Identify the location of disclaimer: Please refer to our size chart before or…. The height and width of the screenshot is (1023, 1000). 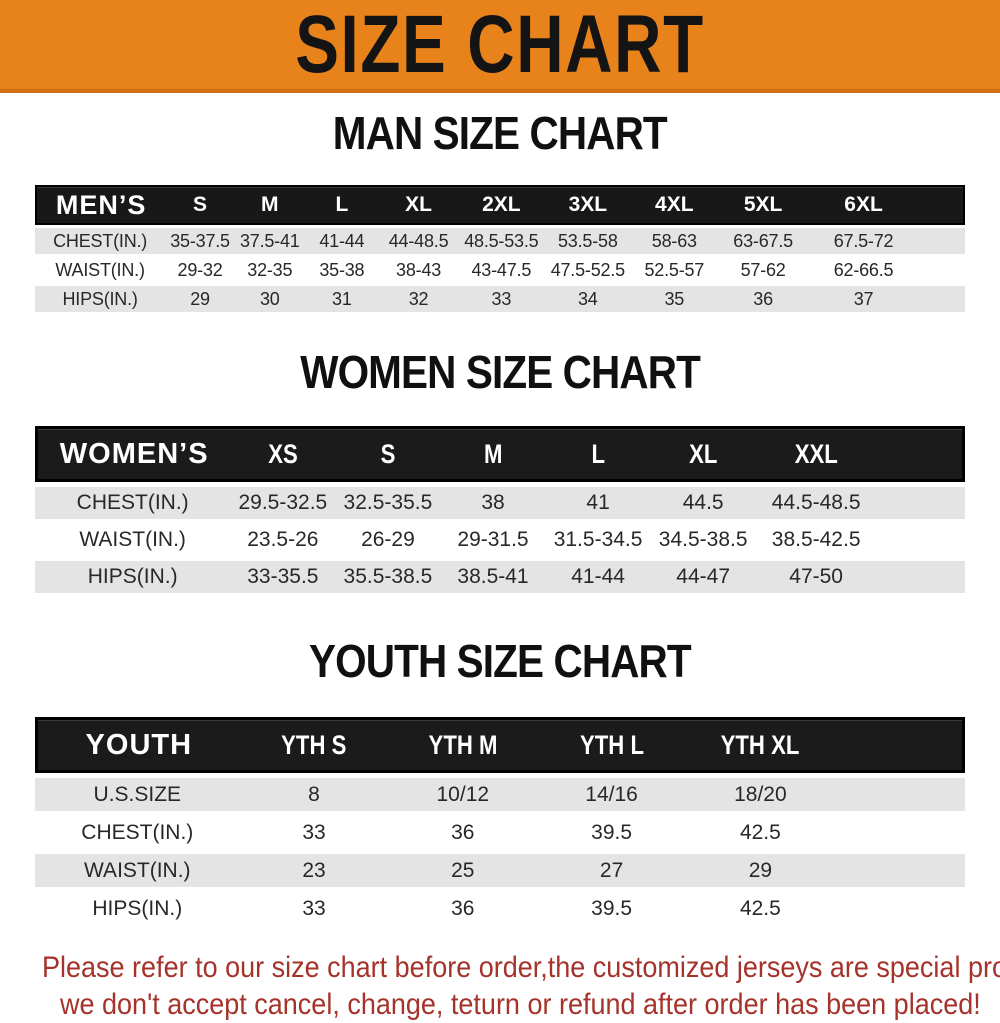
(521, 986).